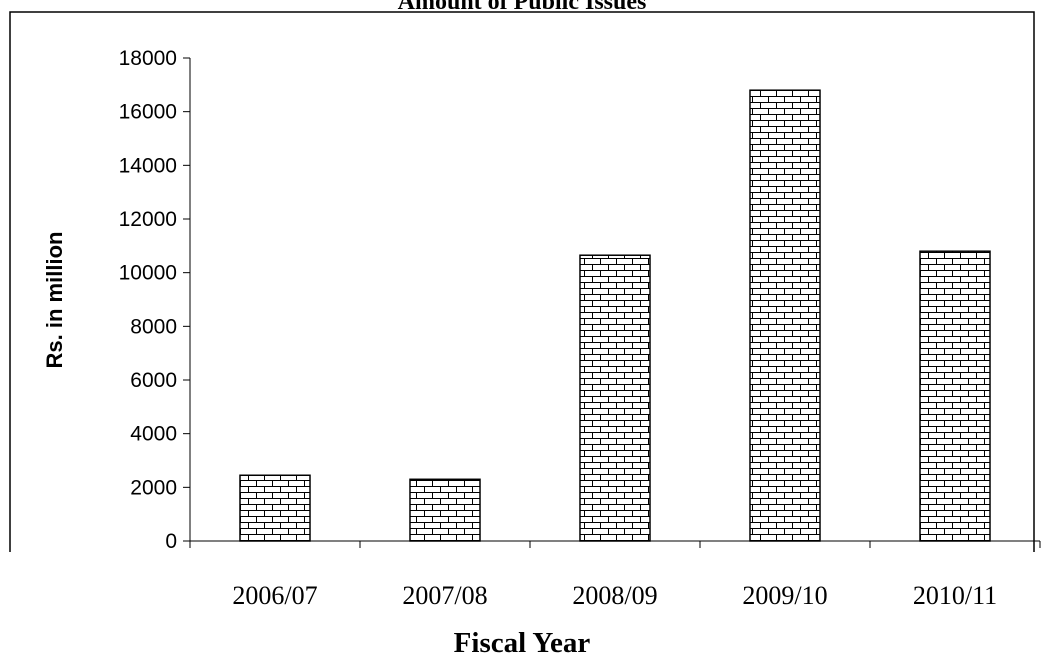  I want to click on y-tick-label: 8000, so click(153, 326).